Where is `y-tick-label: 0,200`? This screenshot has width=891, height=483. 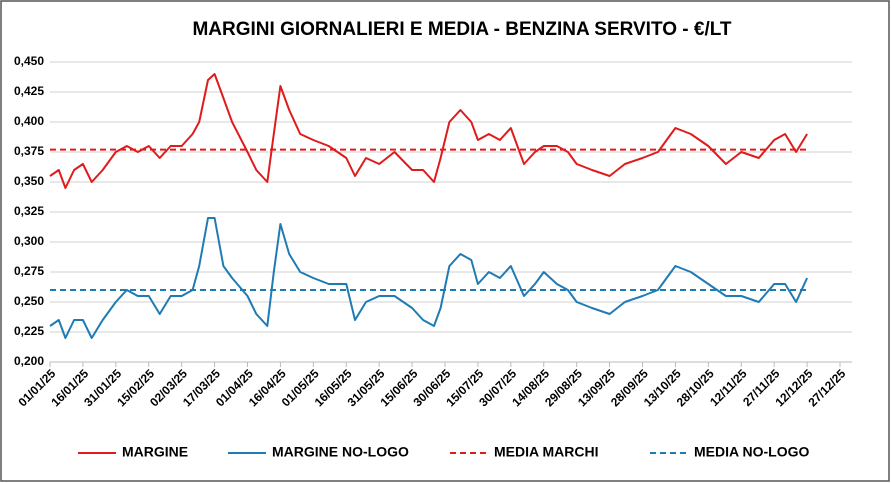 y-tick-label: 0,200 is located at coordinates (29, 361).